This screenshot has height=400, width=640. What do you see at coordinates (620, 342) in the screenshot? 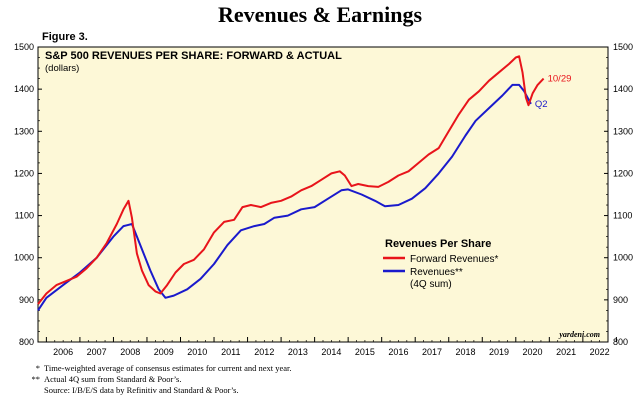
I see `y-tick-label-right: 800` at bounding box center [620, 342].